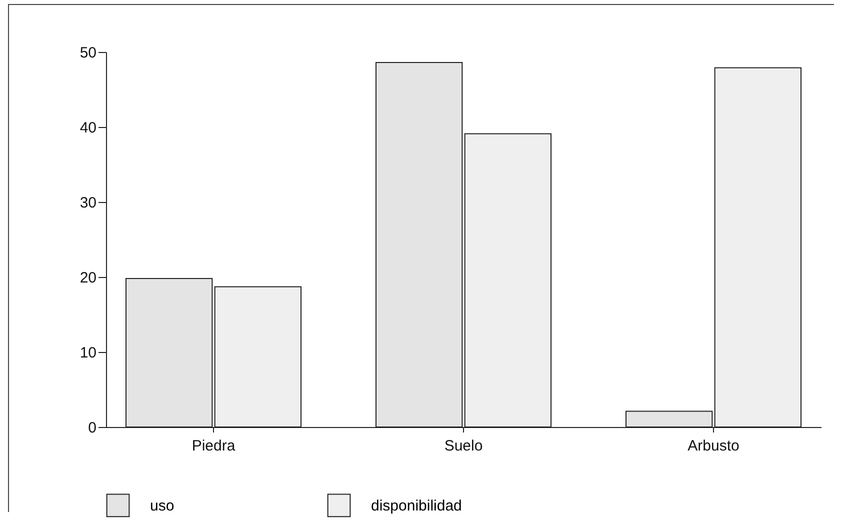 This screenshot has width=845, height=522. What do you see at coordinates (214, 446) in the screenshot?
I see `x-tick-label: Piedra` at bounding box center [214, 446].